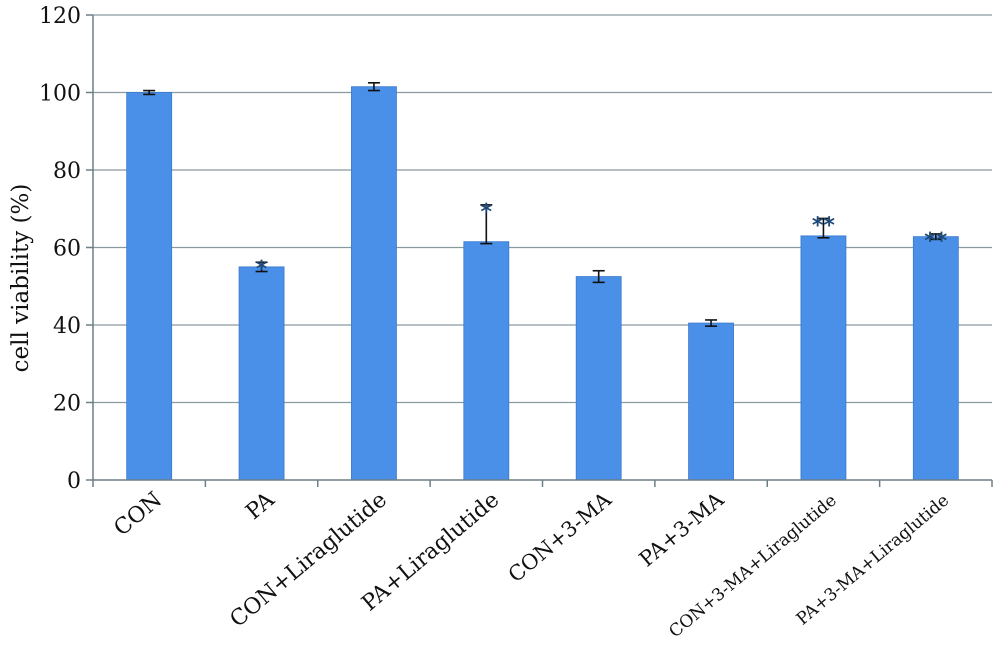  What do you see at coordinates (260, 506) in the screenshot?
I see `x-tick-label: PA` at bounding box center [260, 506].